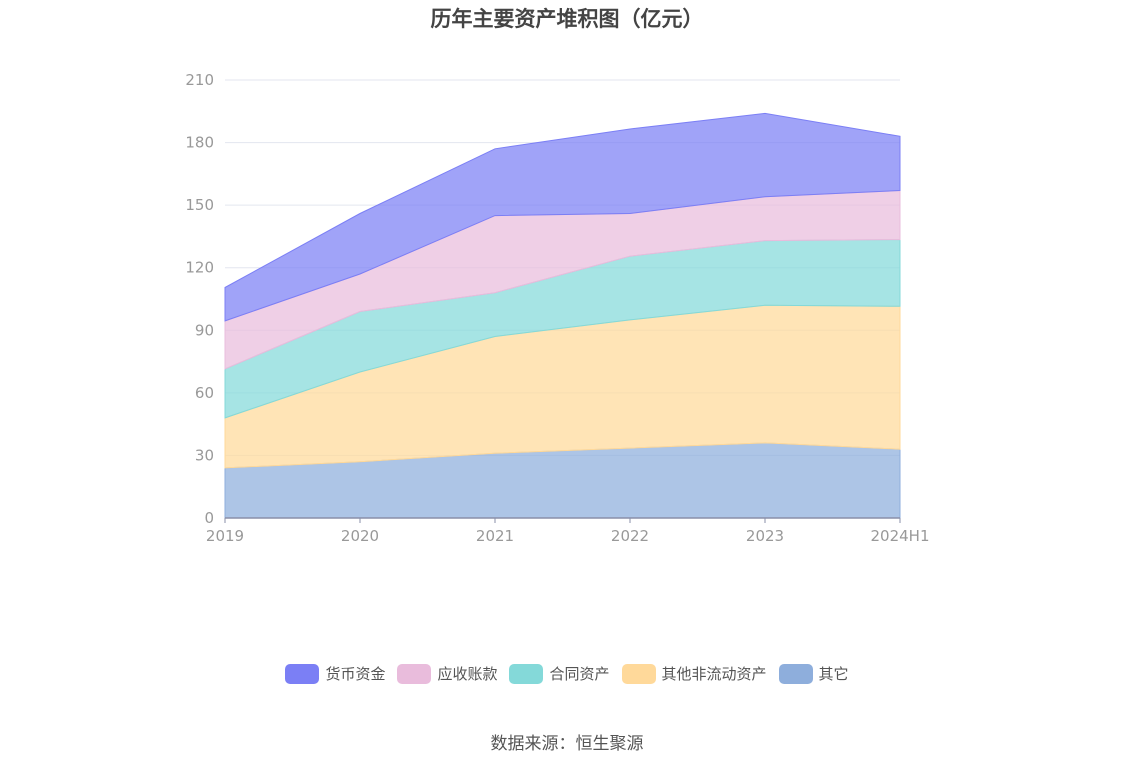 The height and width of the screenshot is (766, 1134). I want to click on y-tick-label: 60, so click(204, 393).